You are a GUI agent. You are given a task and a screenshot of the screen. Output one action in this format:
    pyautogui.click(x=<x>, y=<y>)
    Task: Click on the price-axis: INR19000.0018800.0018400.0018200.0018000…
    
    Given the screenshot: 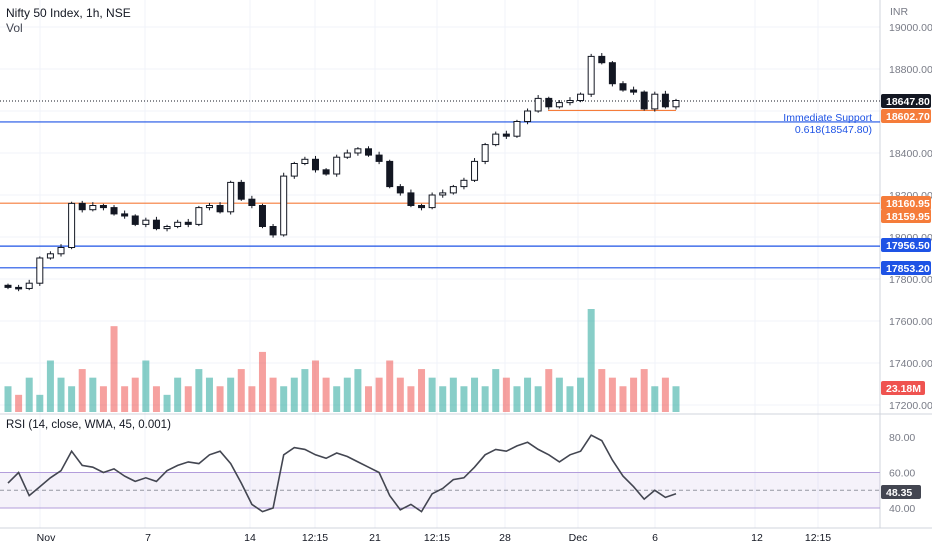 What is the action you would take?
    pyautogui.click(x=906, y=260)
    